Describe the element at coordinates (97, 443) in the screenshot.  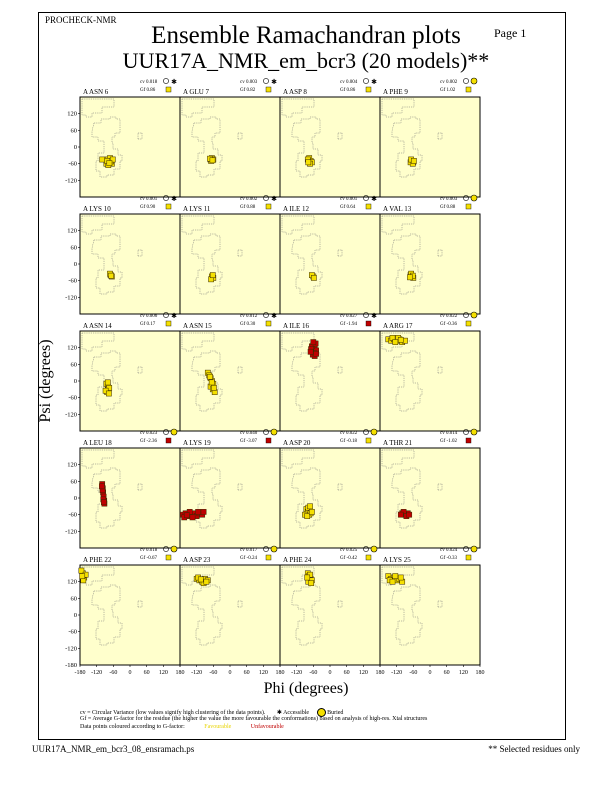
I see `panel-label: A LEU 18` at that location.